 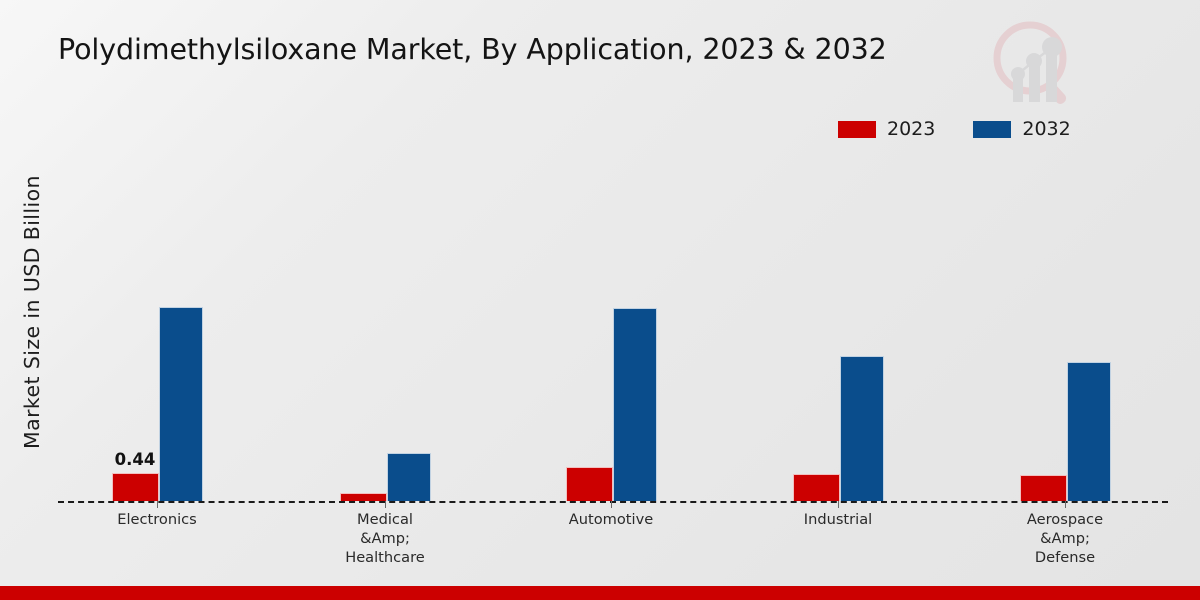 I want to click on category-label-line: Automotive, so click(x=611, y=519).